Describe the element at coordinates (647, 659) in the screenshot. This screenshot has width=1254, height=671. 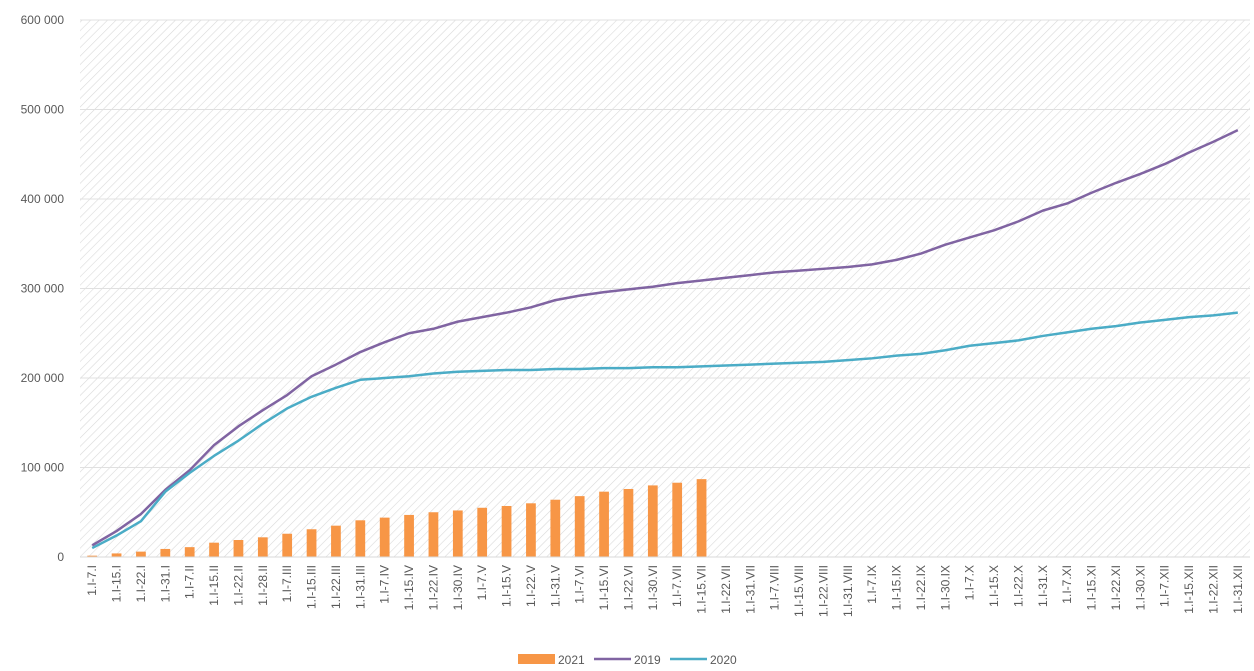
I see `legend-label: 2019` at that location.